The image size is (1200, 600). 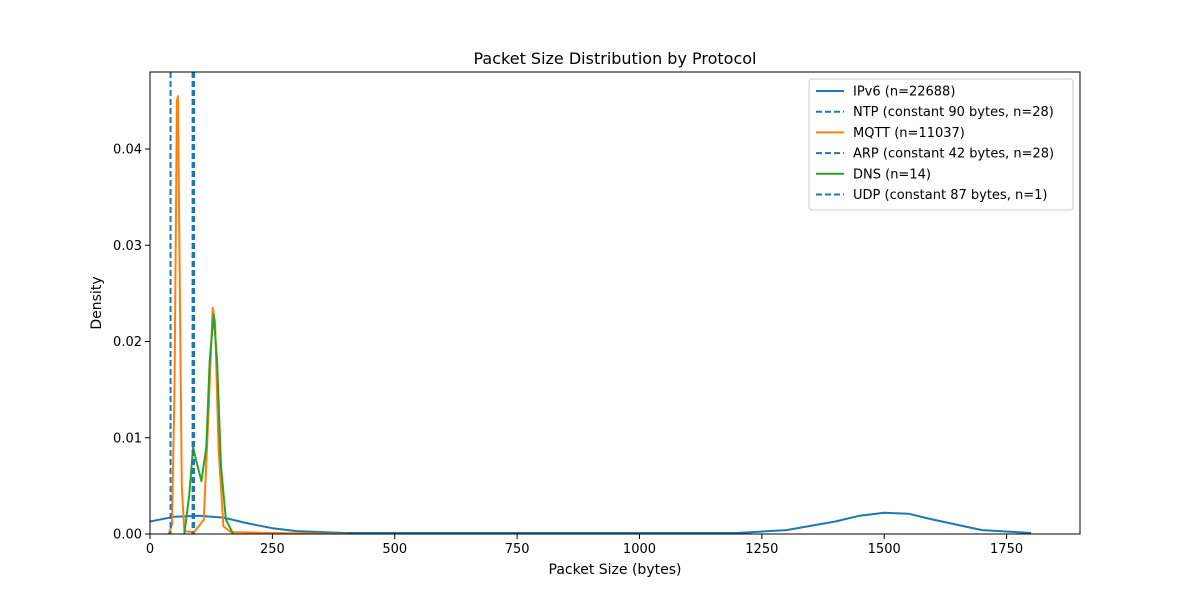 What do you see at coordinates (272, 549) in the screenshot?
I see `x-tick-label: 250` at bounding box center [272, 549].